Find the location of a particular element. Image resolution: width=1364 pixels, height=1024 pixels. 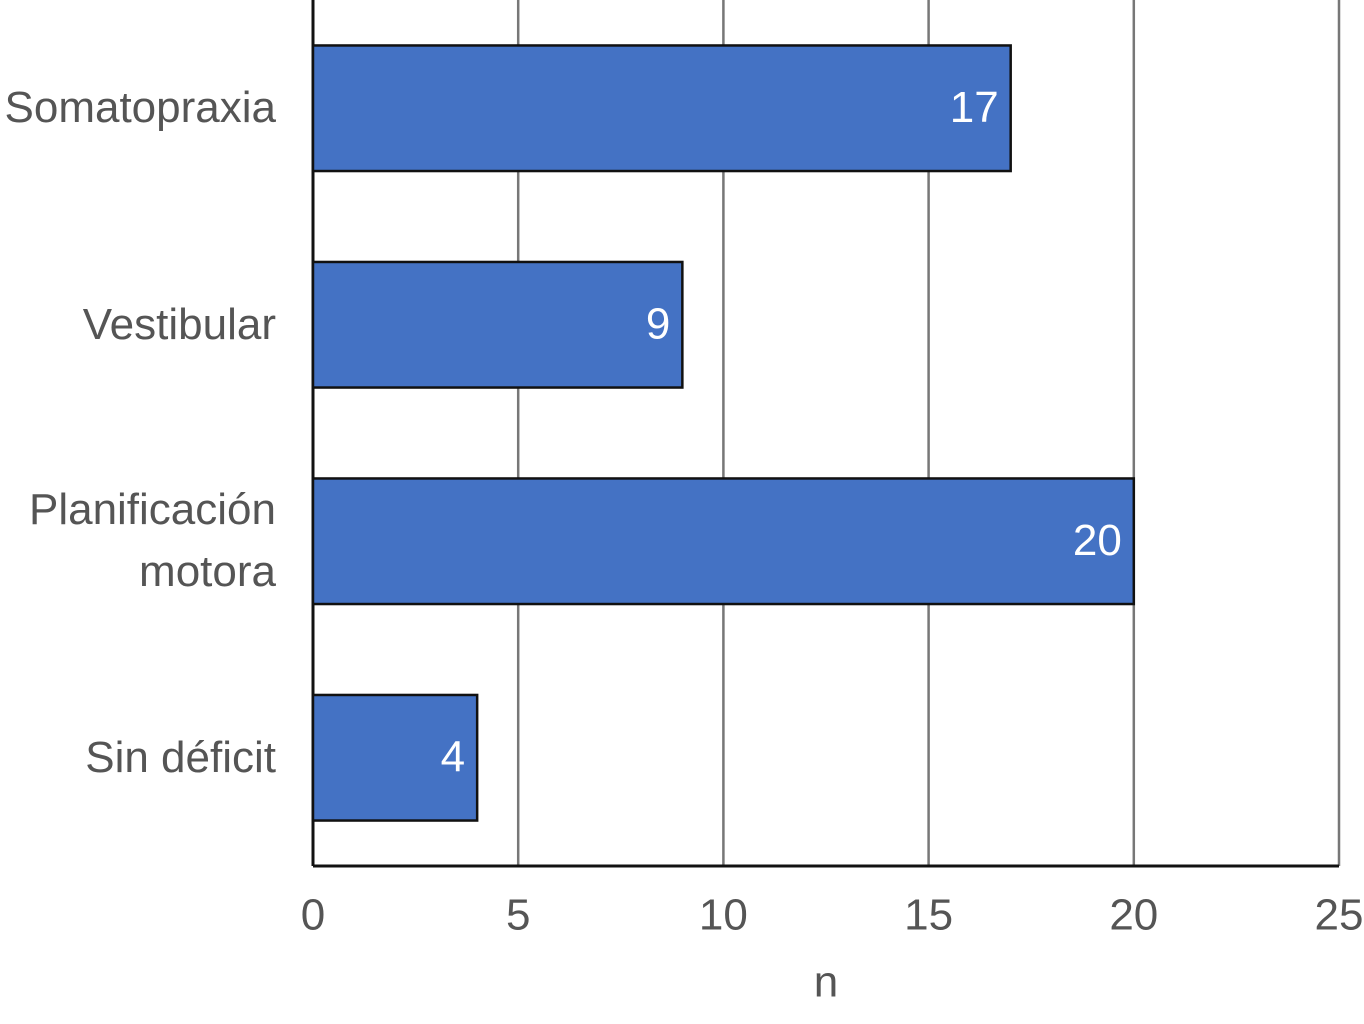

data-label: 4 is located at coordinates (453, 756).